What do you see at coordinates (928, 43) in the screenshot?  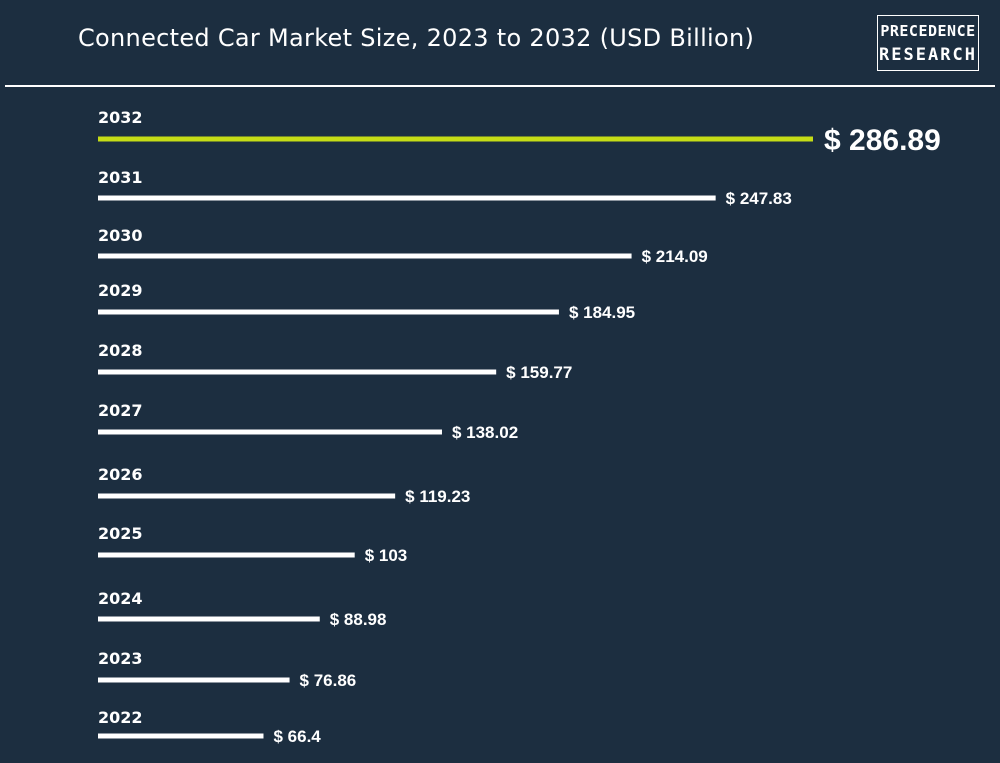 I see `precedence-research-logo: PRECEDENCE RESEARCH` at bounding box center [928, 43].